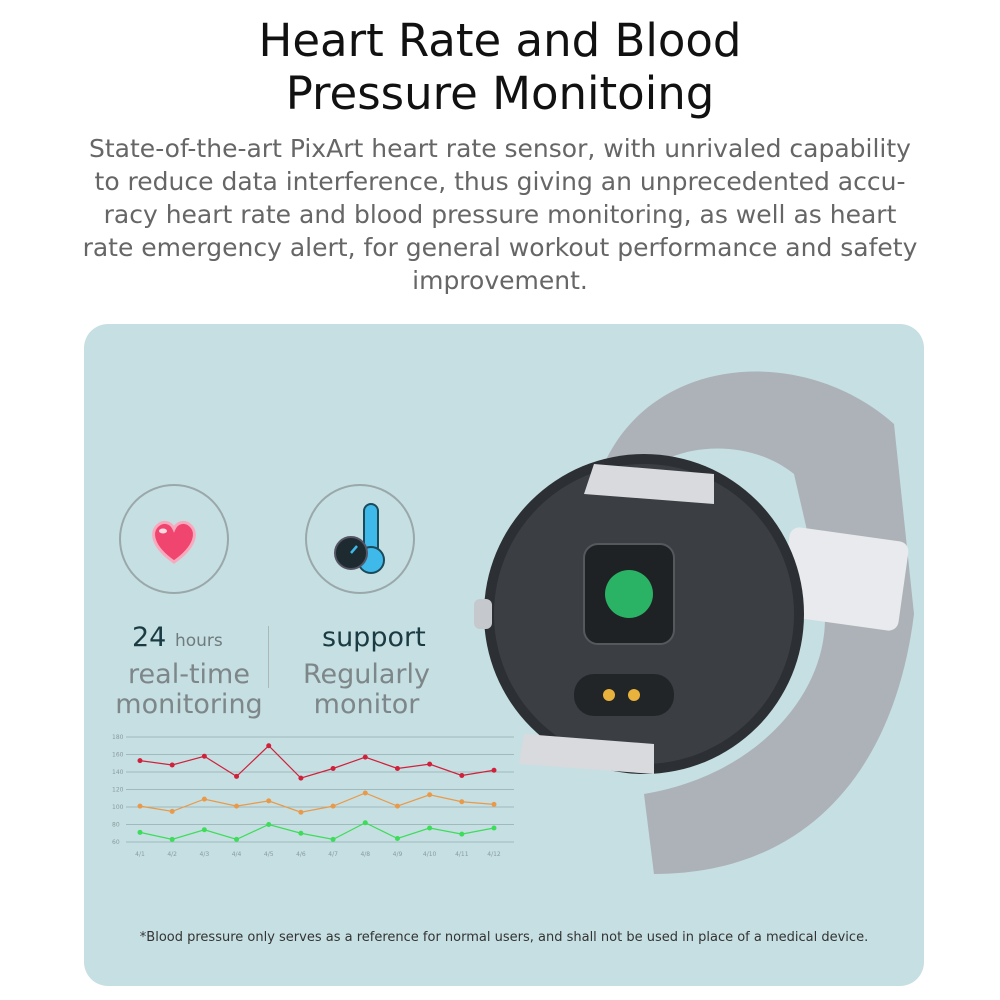 Image resolution: width=1000 pixels, height=1000 pixels. I want to click on thermometer-clock-icon, so click(359, 538).